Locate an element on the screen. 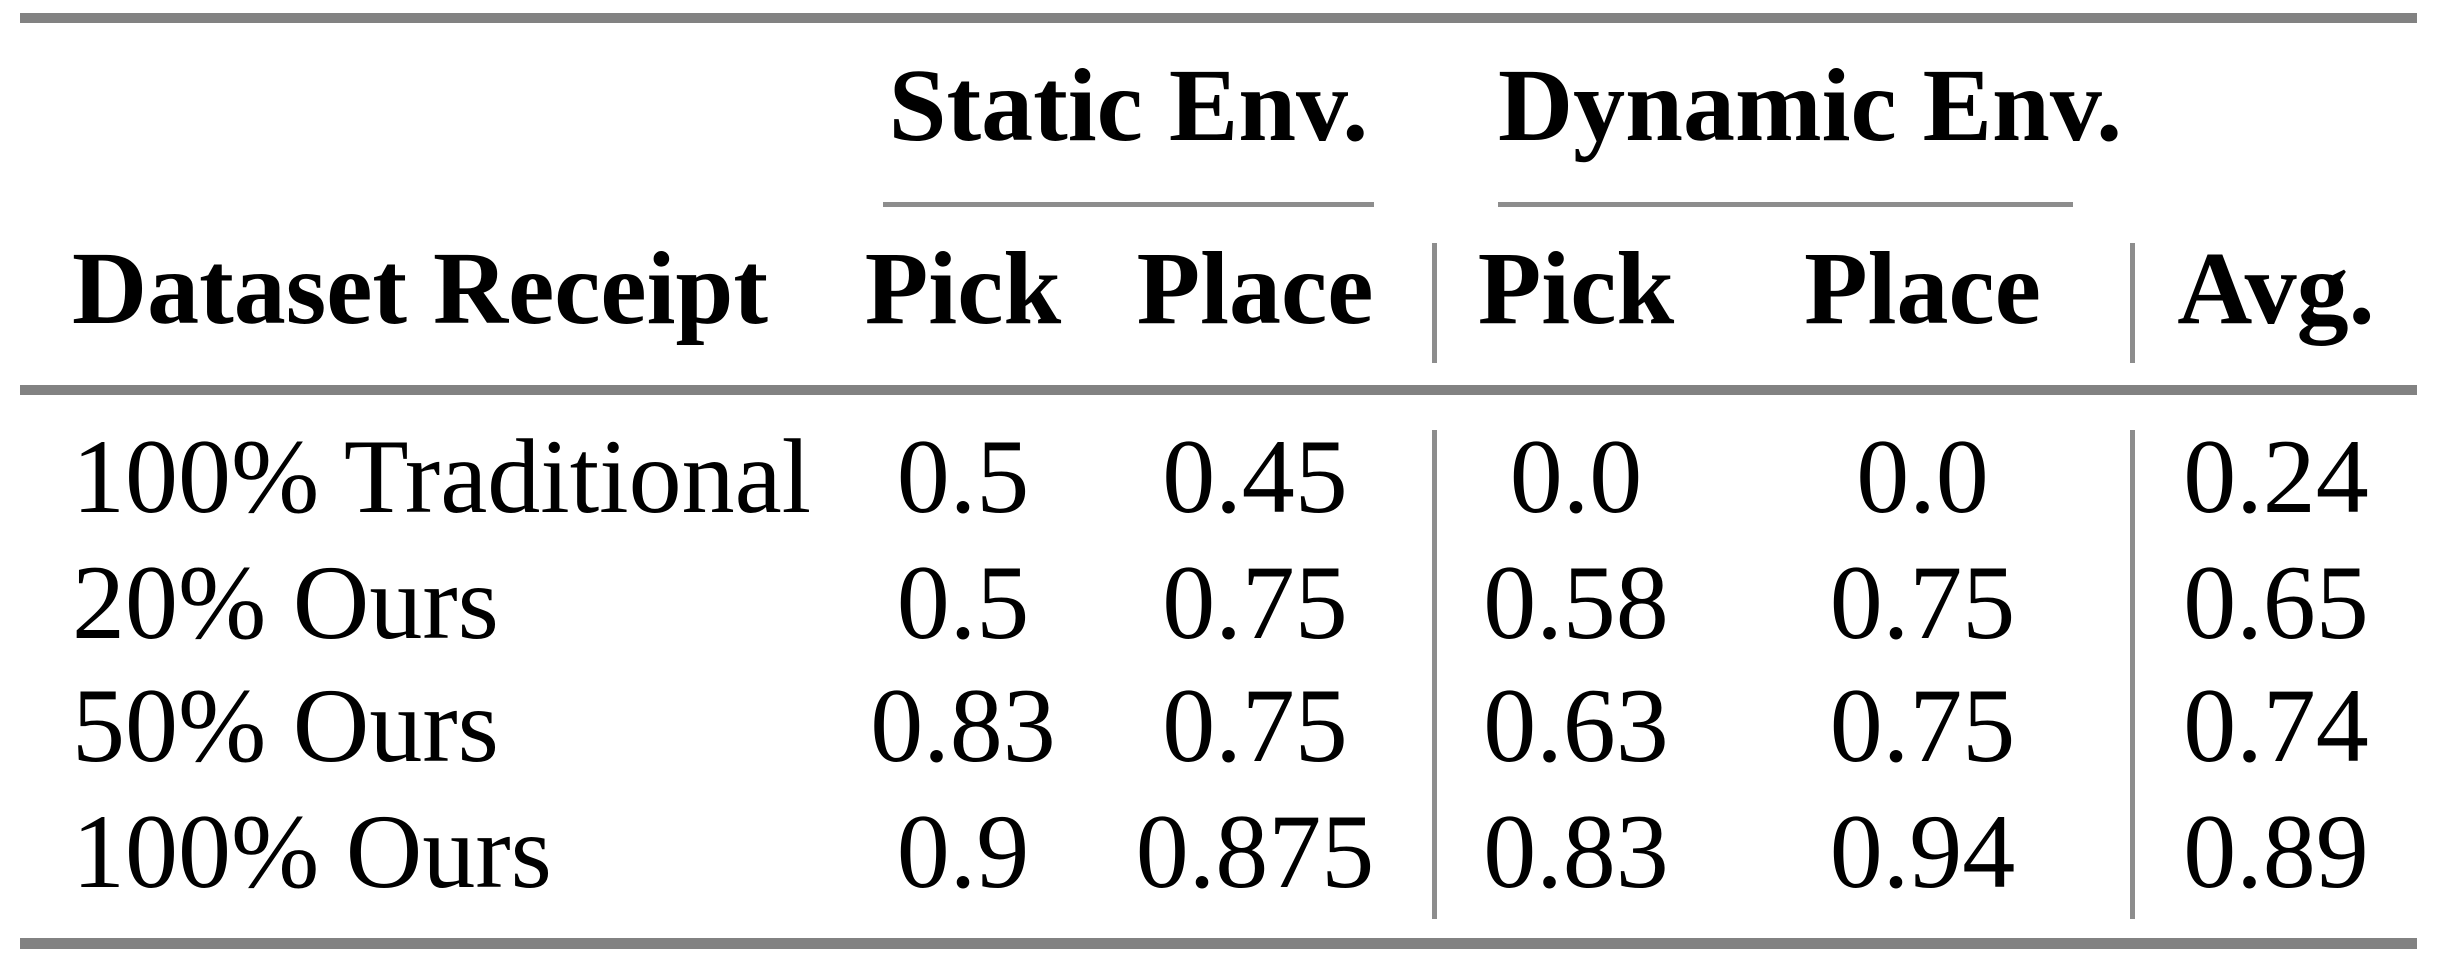 This screenshot has height=966, width=2440. table-cell: 0.875 is located at coordinates (1255, 851).